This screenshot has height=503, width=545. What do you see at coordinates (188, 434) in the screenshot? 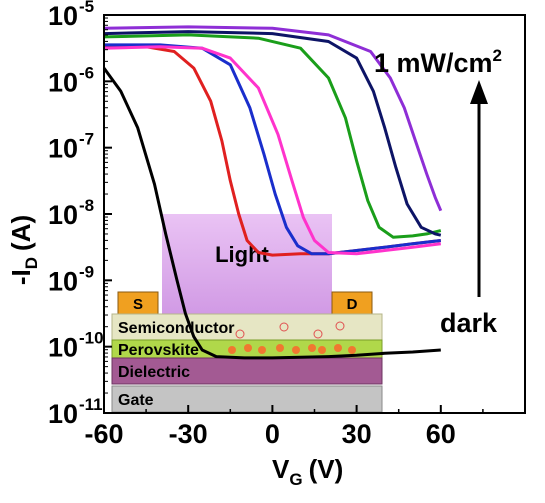
I see `x-tick-label: -30` at bounding box center [188, 434].